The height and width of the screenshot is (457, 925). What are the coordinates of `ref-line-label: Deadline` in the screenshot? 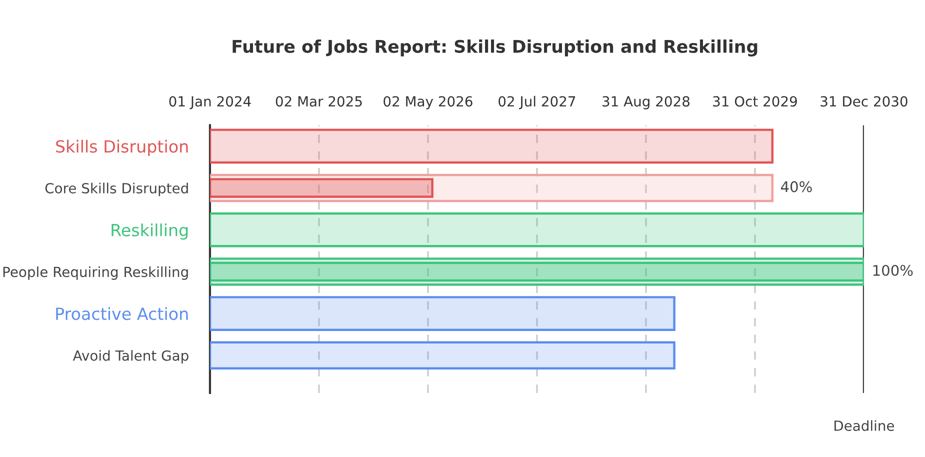 It's located at (864, 425).